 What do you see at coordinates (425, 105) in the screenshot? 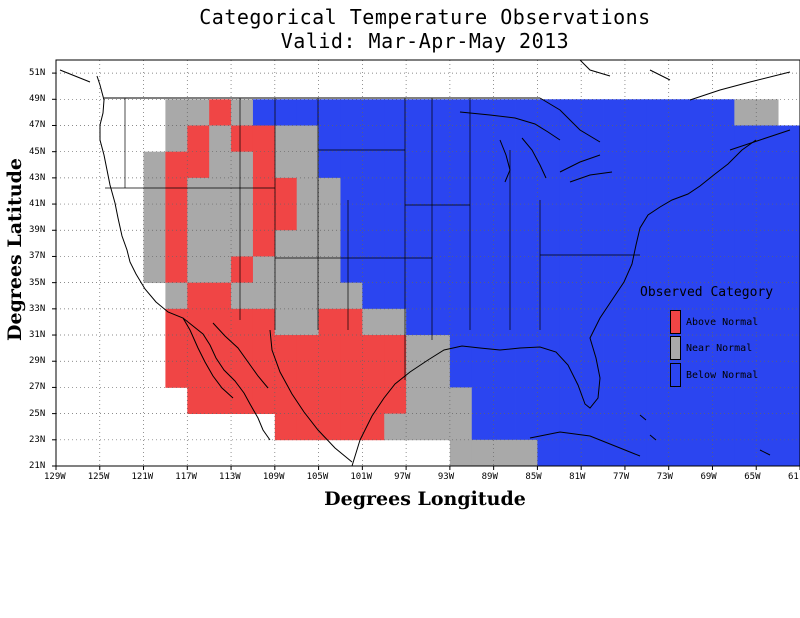
I see `canada-coast` at bounding box center [425, 105].